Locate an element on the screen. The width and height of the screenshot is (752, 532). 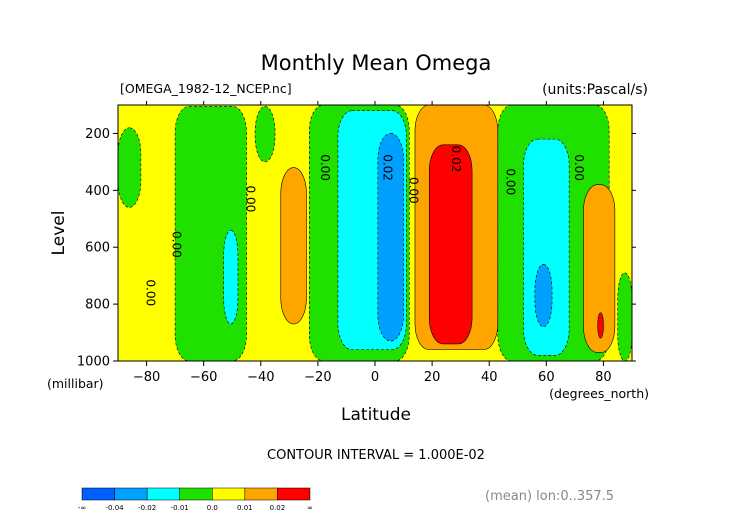
colorbar-label: -0.02 is located at coordinates (147, 508).